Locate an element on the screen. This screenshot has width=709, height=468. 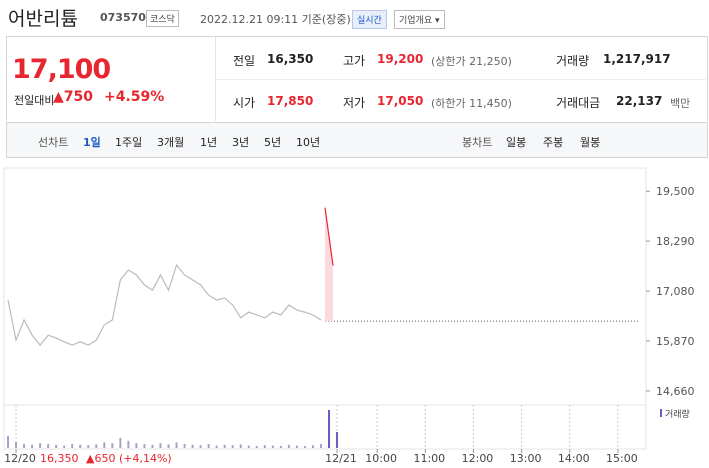
change: ▲750 is located at coordinates (73, 97).